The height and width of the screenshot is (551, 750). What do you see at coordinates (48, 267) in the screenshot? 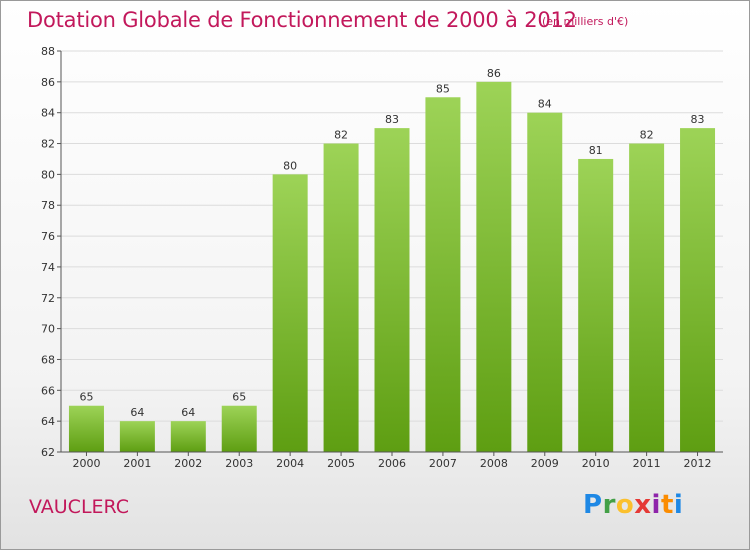
I see `y-tick-label: 74` at bounding box center [48, 267].